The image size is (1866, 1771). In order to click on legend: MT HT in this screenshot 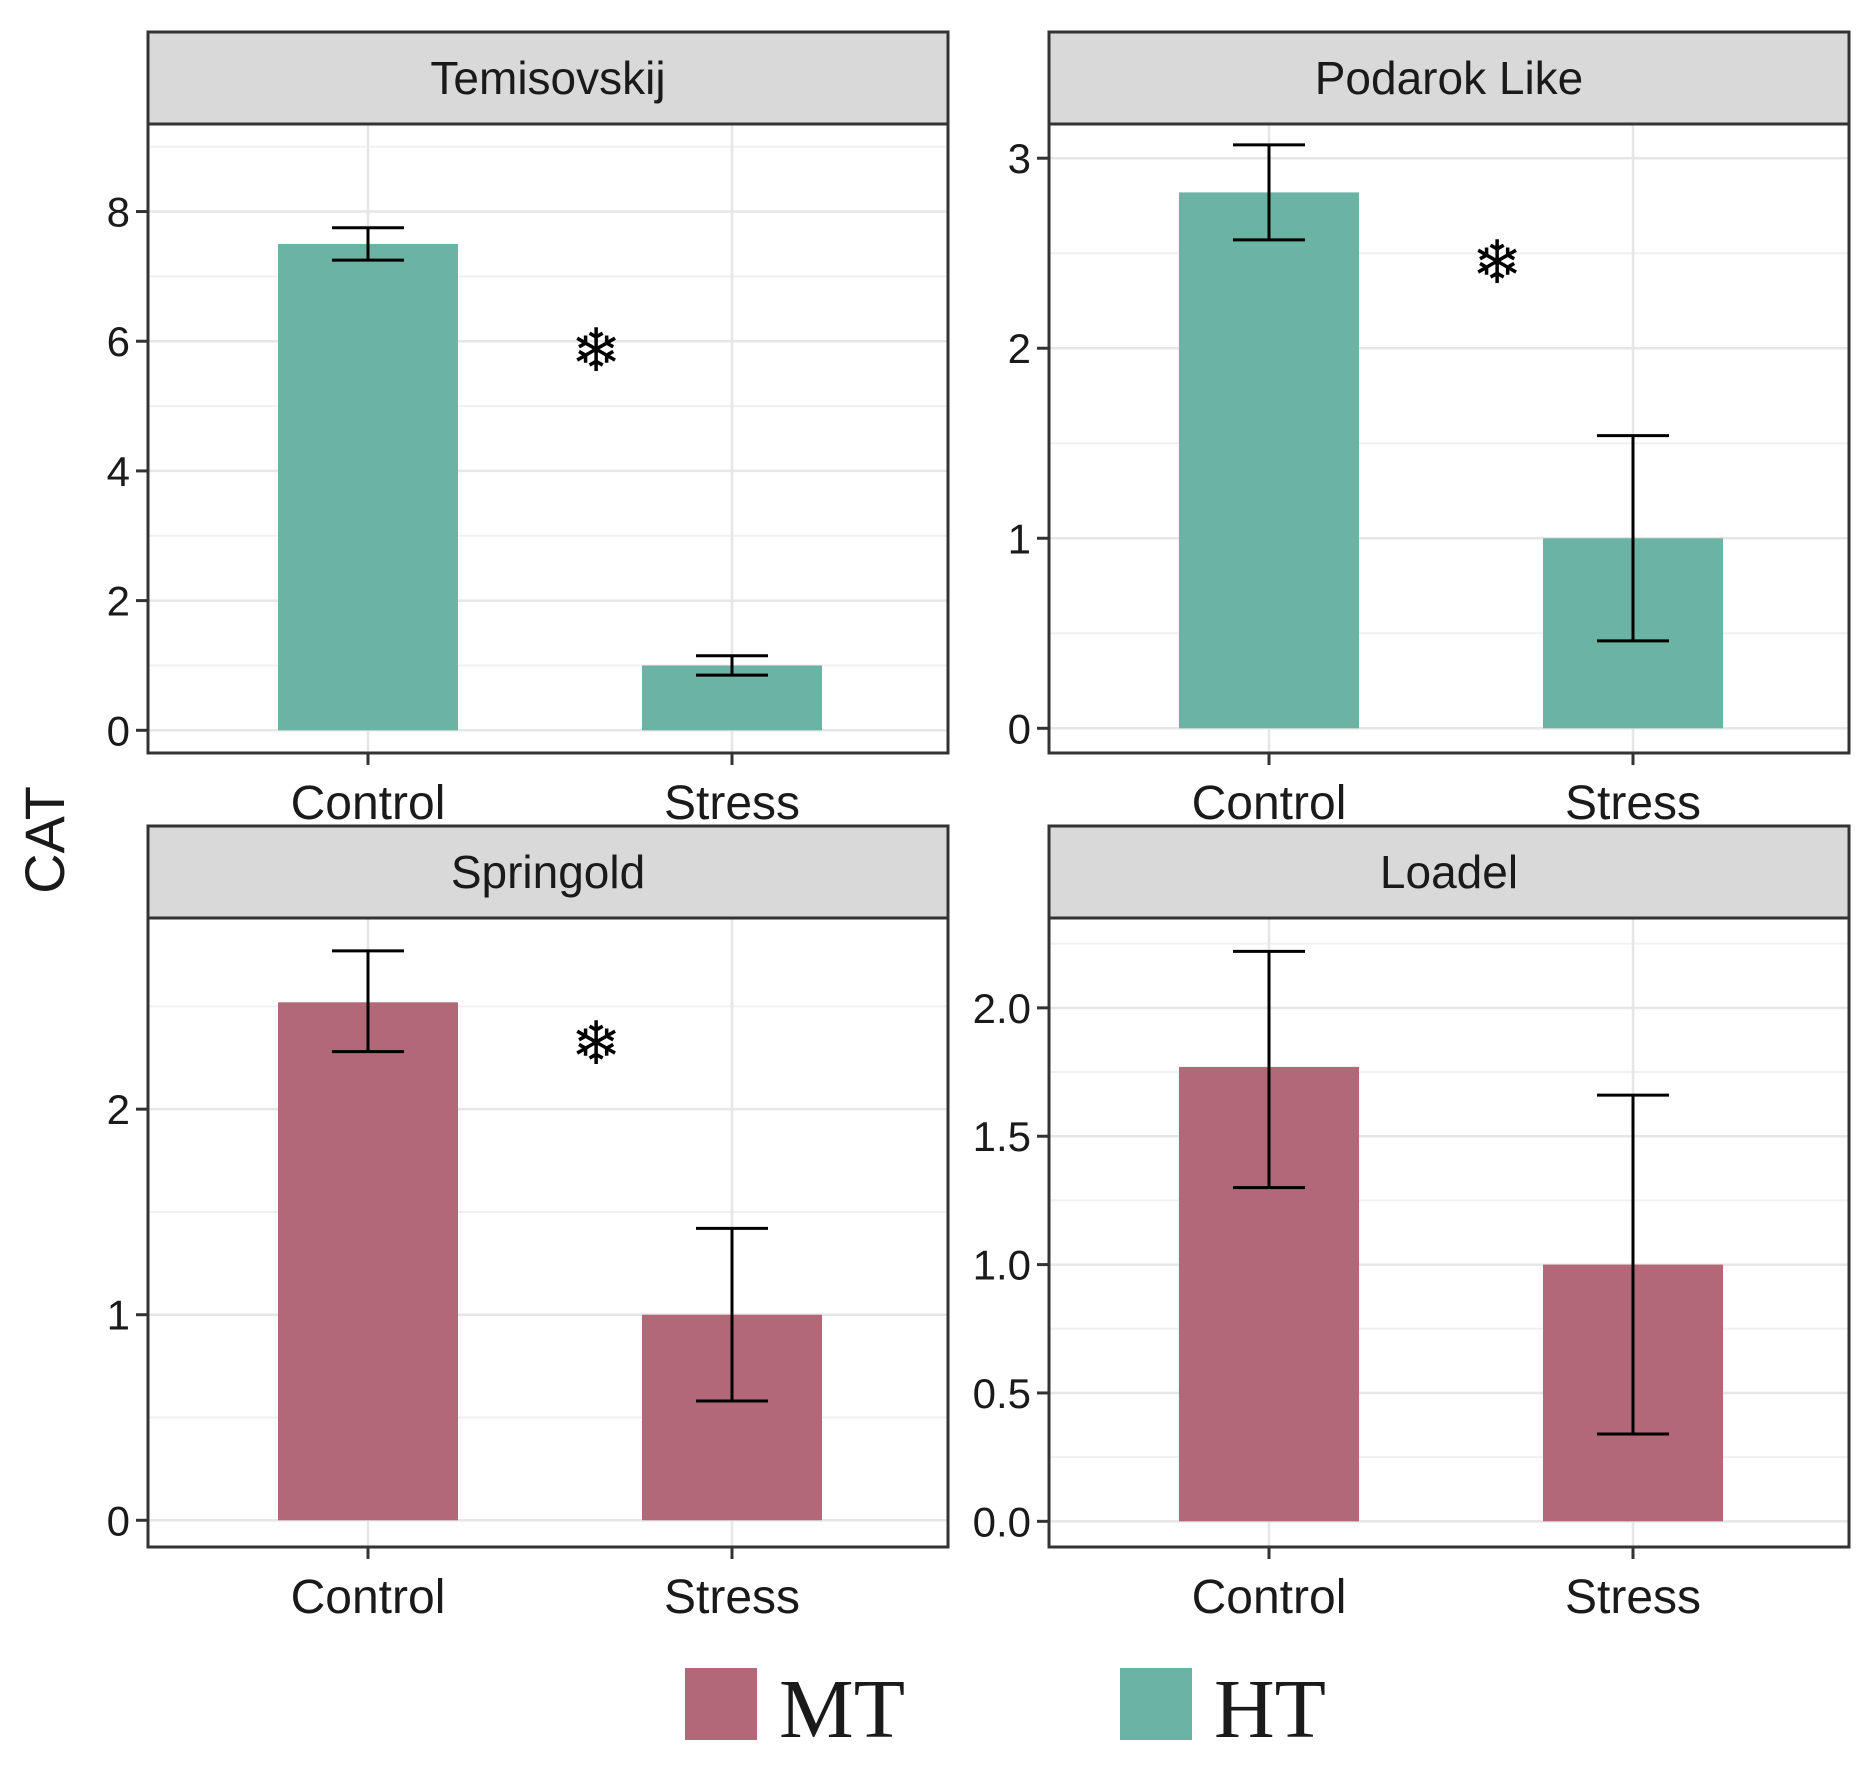, I will do `click(1005, 1709)`.